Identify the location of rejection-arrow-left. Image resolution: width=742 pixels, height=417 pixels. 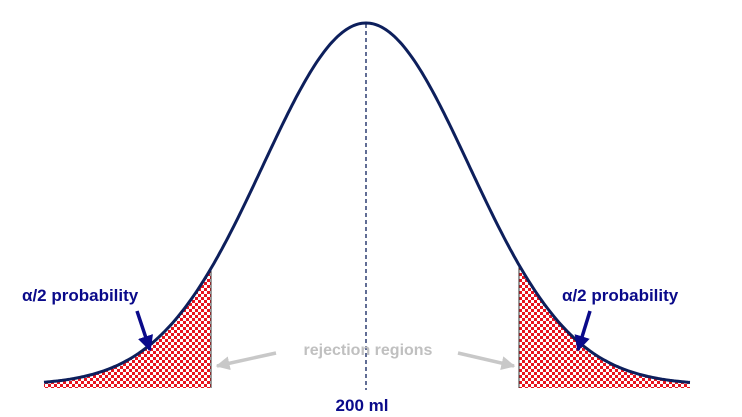
(246, 361).